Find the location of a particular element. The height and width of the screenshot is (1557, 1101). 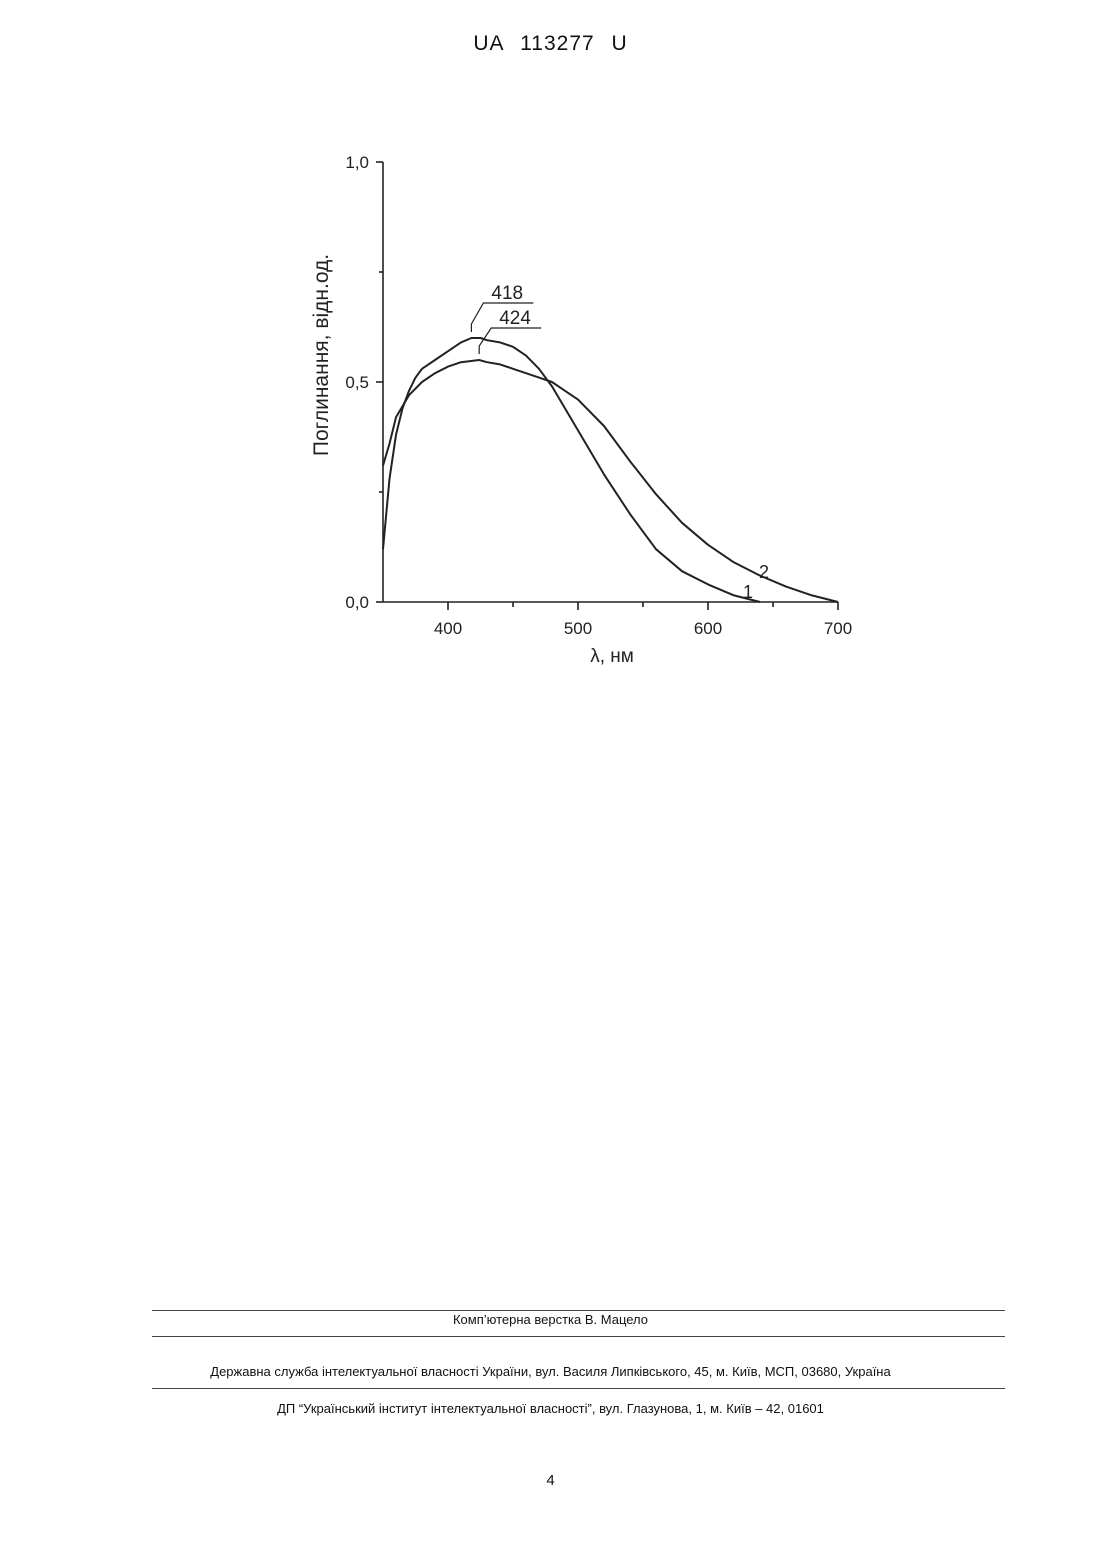

chart-axes is located at coordinates (610, 382).